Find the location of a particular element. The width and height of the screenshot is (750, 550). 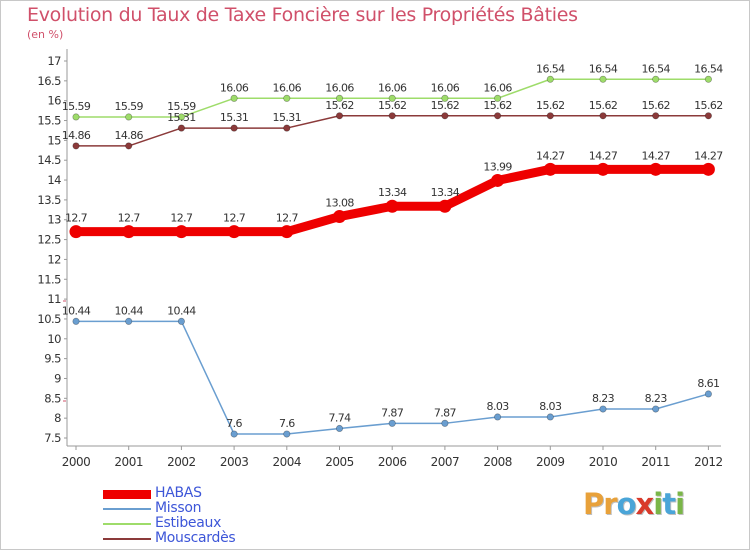

x-tick-label: 2008 is located at coordinates (497, 462).